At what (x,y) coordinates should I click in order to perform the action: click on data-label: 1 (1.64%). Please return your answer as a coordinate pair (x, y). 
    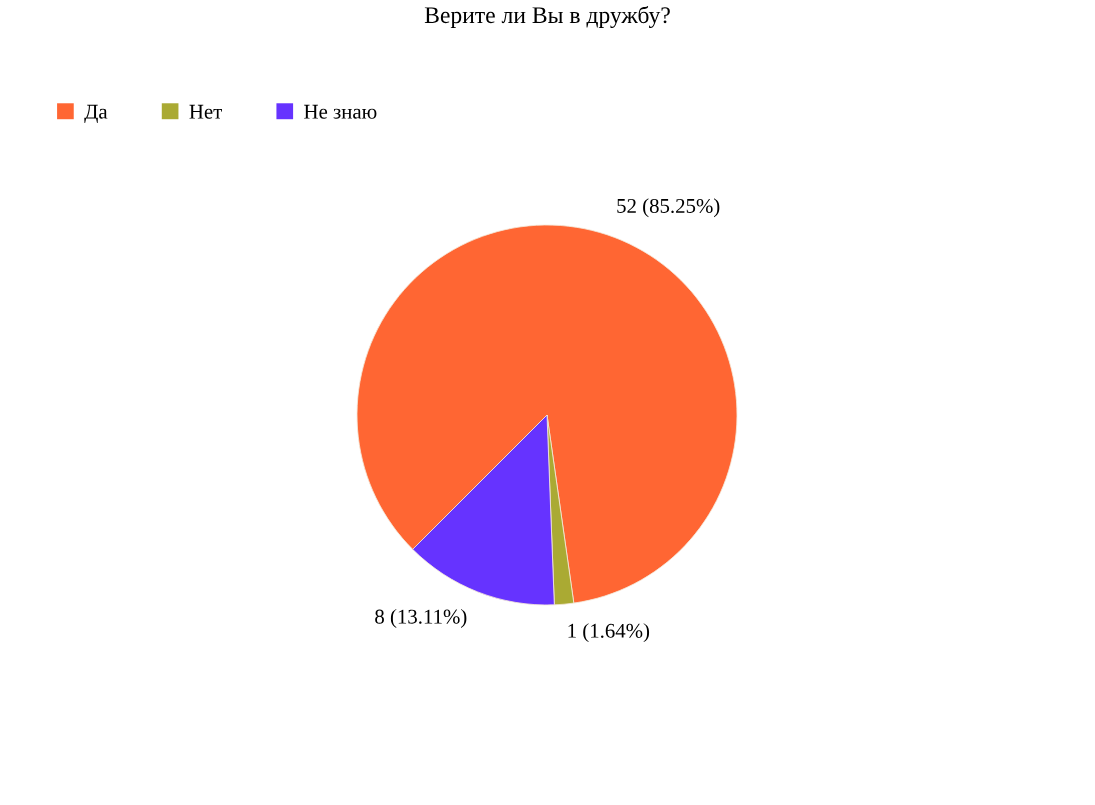
    Looking at the image, I should click on (609, 633).